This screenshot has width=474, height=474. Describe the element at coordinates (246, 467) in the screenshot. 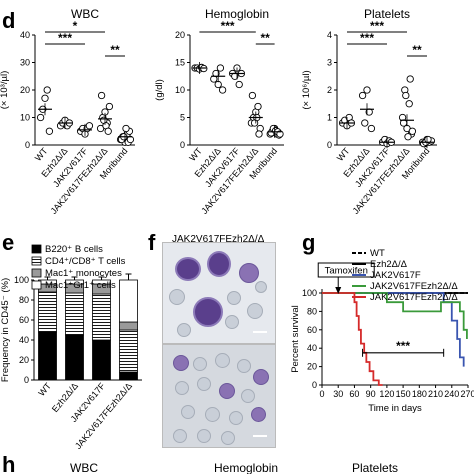

I see `bottom-title-hemoglobin: Hemoglobin` at that location.